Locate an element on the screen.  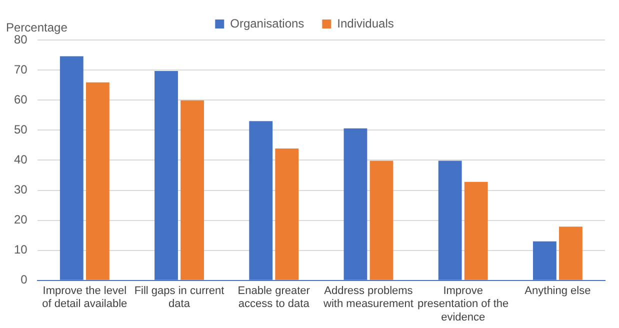
y-tick-label: 50 is located at coordinates (21, 129).